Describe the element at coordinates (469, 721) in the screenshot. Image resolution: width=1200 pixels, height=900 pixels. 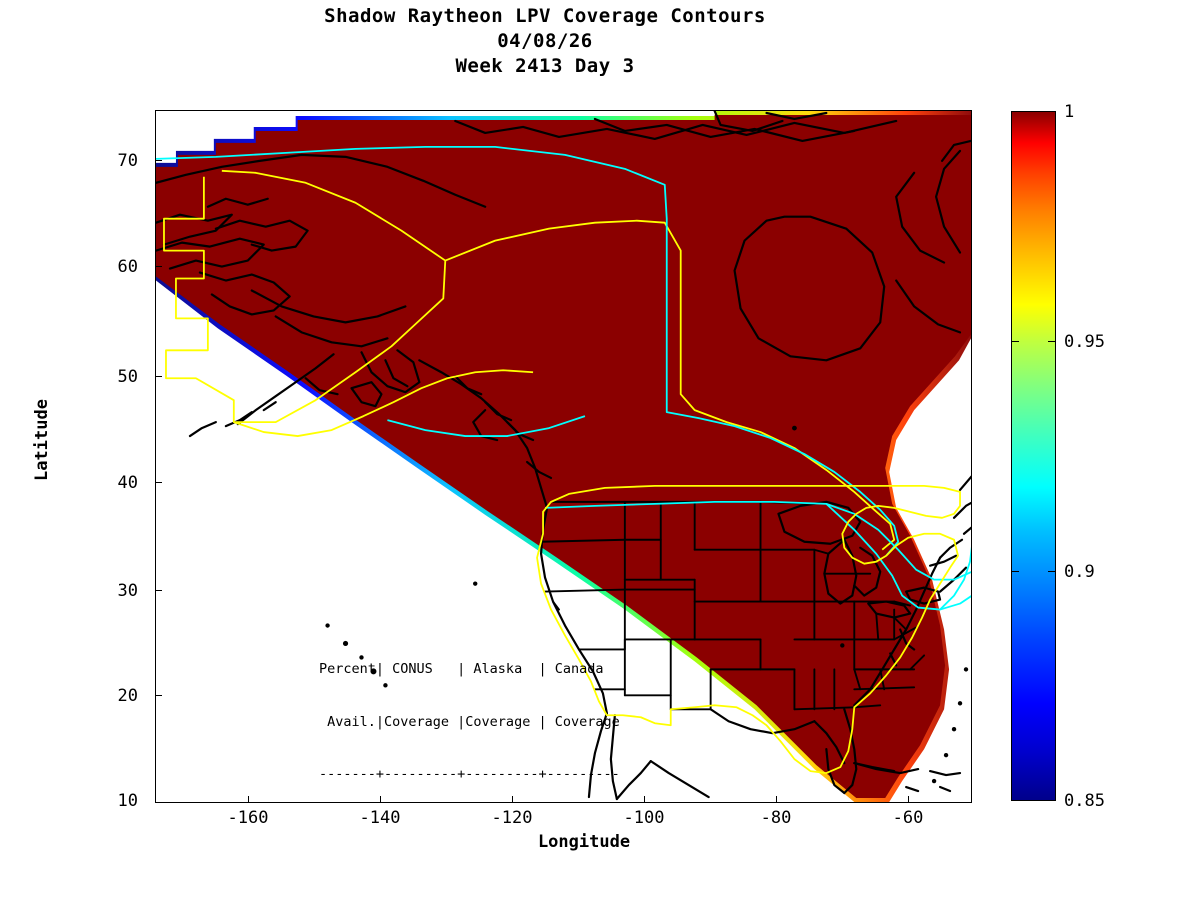
I see `stats-header-2: Avail.|Coverage |Coverage | Coverage` at that location.